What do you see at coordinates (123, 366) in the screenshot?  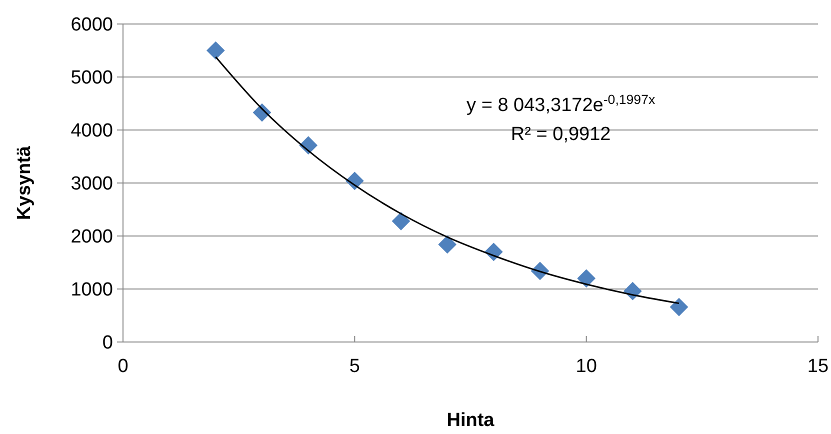 I see `x-tick-label: 0` at bounding box center [123, 366].